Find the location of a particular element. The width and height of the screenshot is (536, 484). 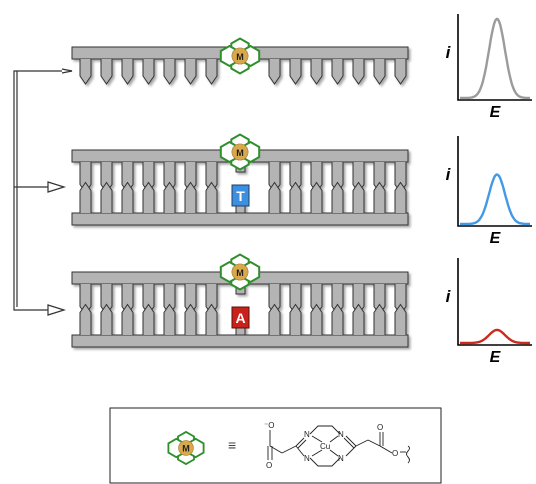

atom-o-left: ⁻O is located at coordinates (269, 425).